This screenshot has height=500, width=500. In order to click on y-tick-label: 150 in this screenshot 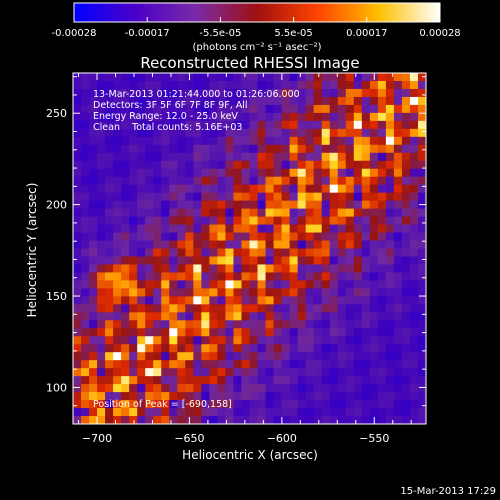, I will do `click(56, 296)`.